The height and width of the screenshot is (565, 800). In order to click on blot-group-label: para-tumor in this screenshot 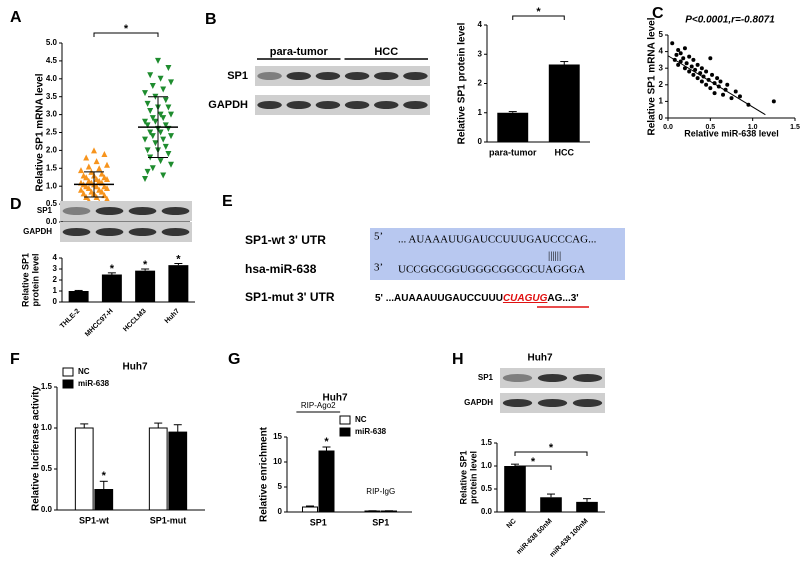, I will do `click(299, 52)`.